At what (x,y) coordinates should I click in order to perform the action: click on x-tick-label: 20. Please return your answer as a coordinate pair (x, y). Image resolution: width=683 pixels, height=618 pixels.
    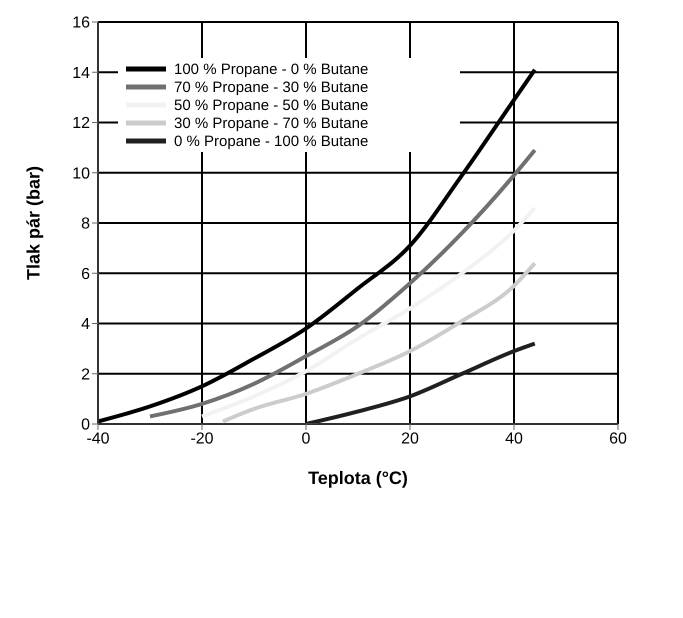
    Looking at the image, I should click on (410, 439).